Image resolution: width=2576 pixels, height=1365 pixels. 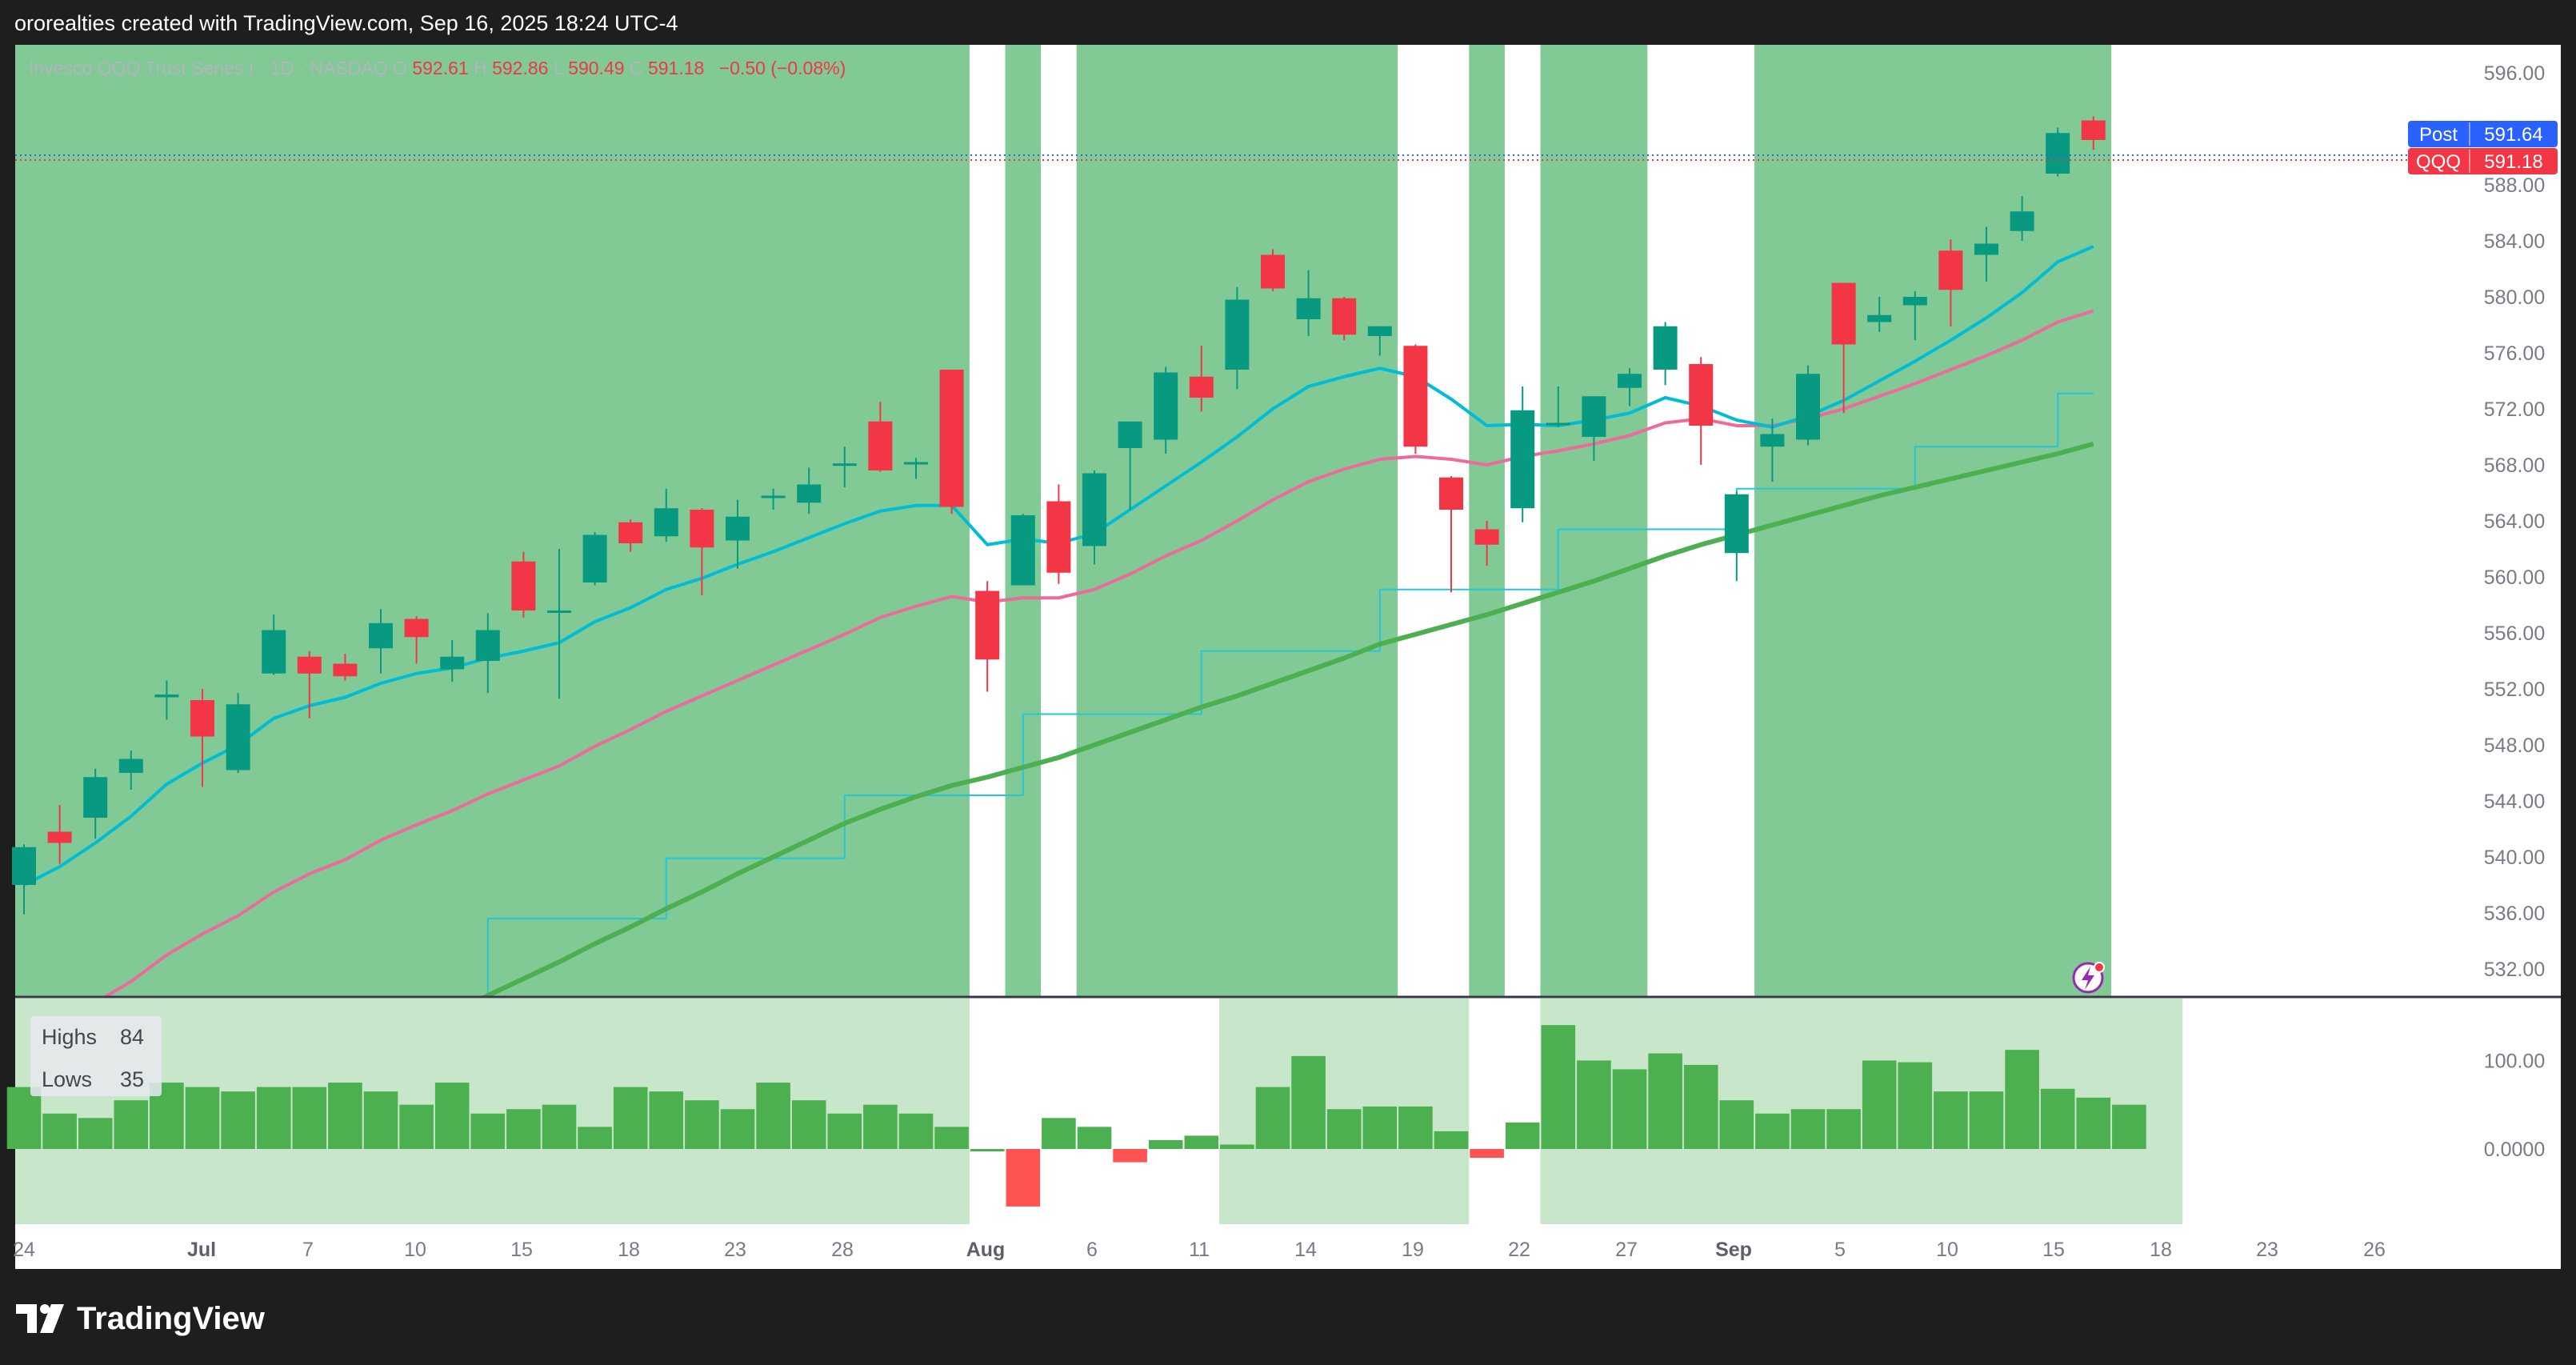 I want to click on time-axis-label: 26, so click(x=2374, y=1250).